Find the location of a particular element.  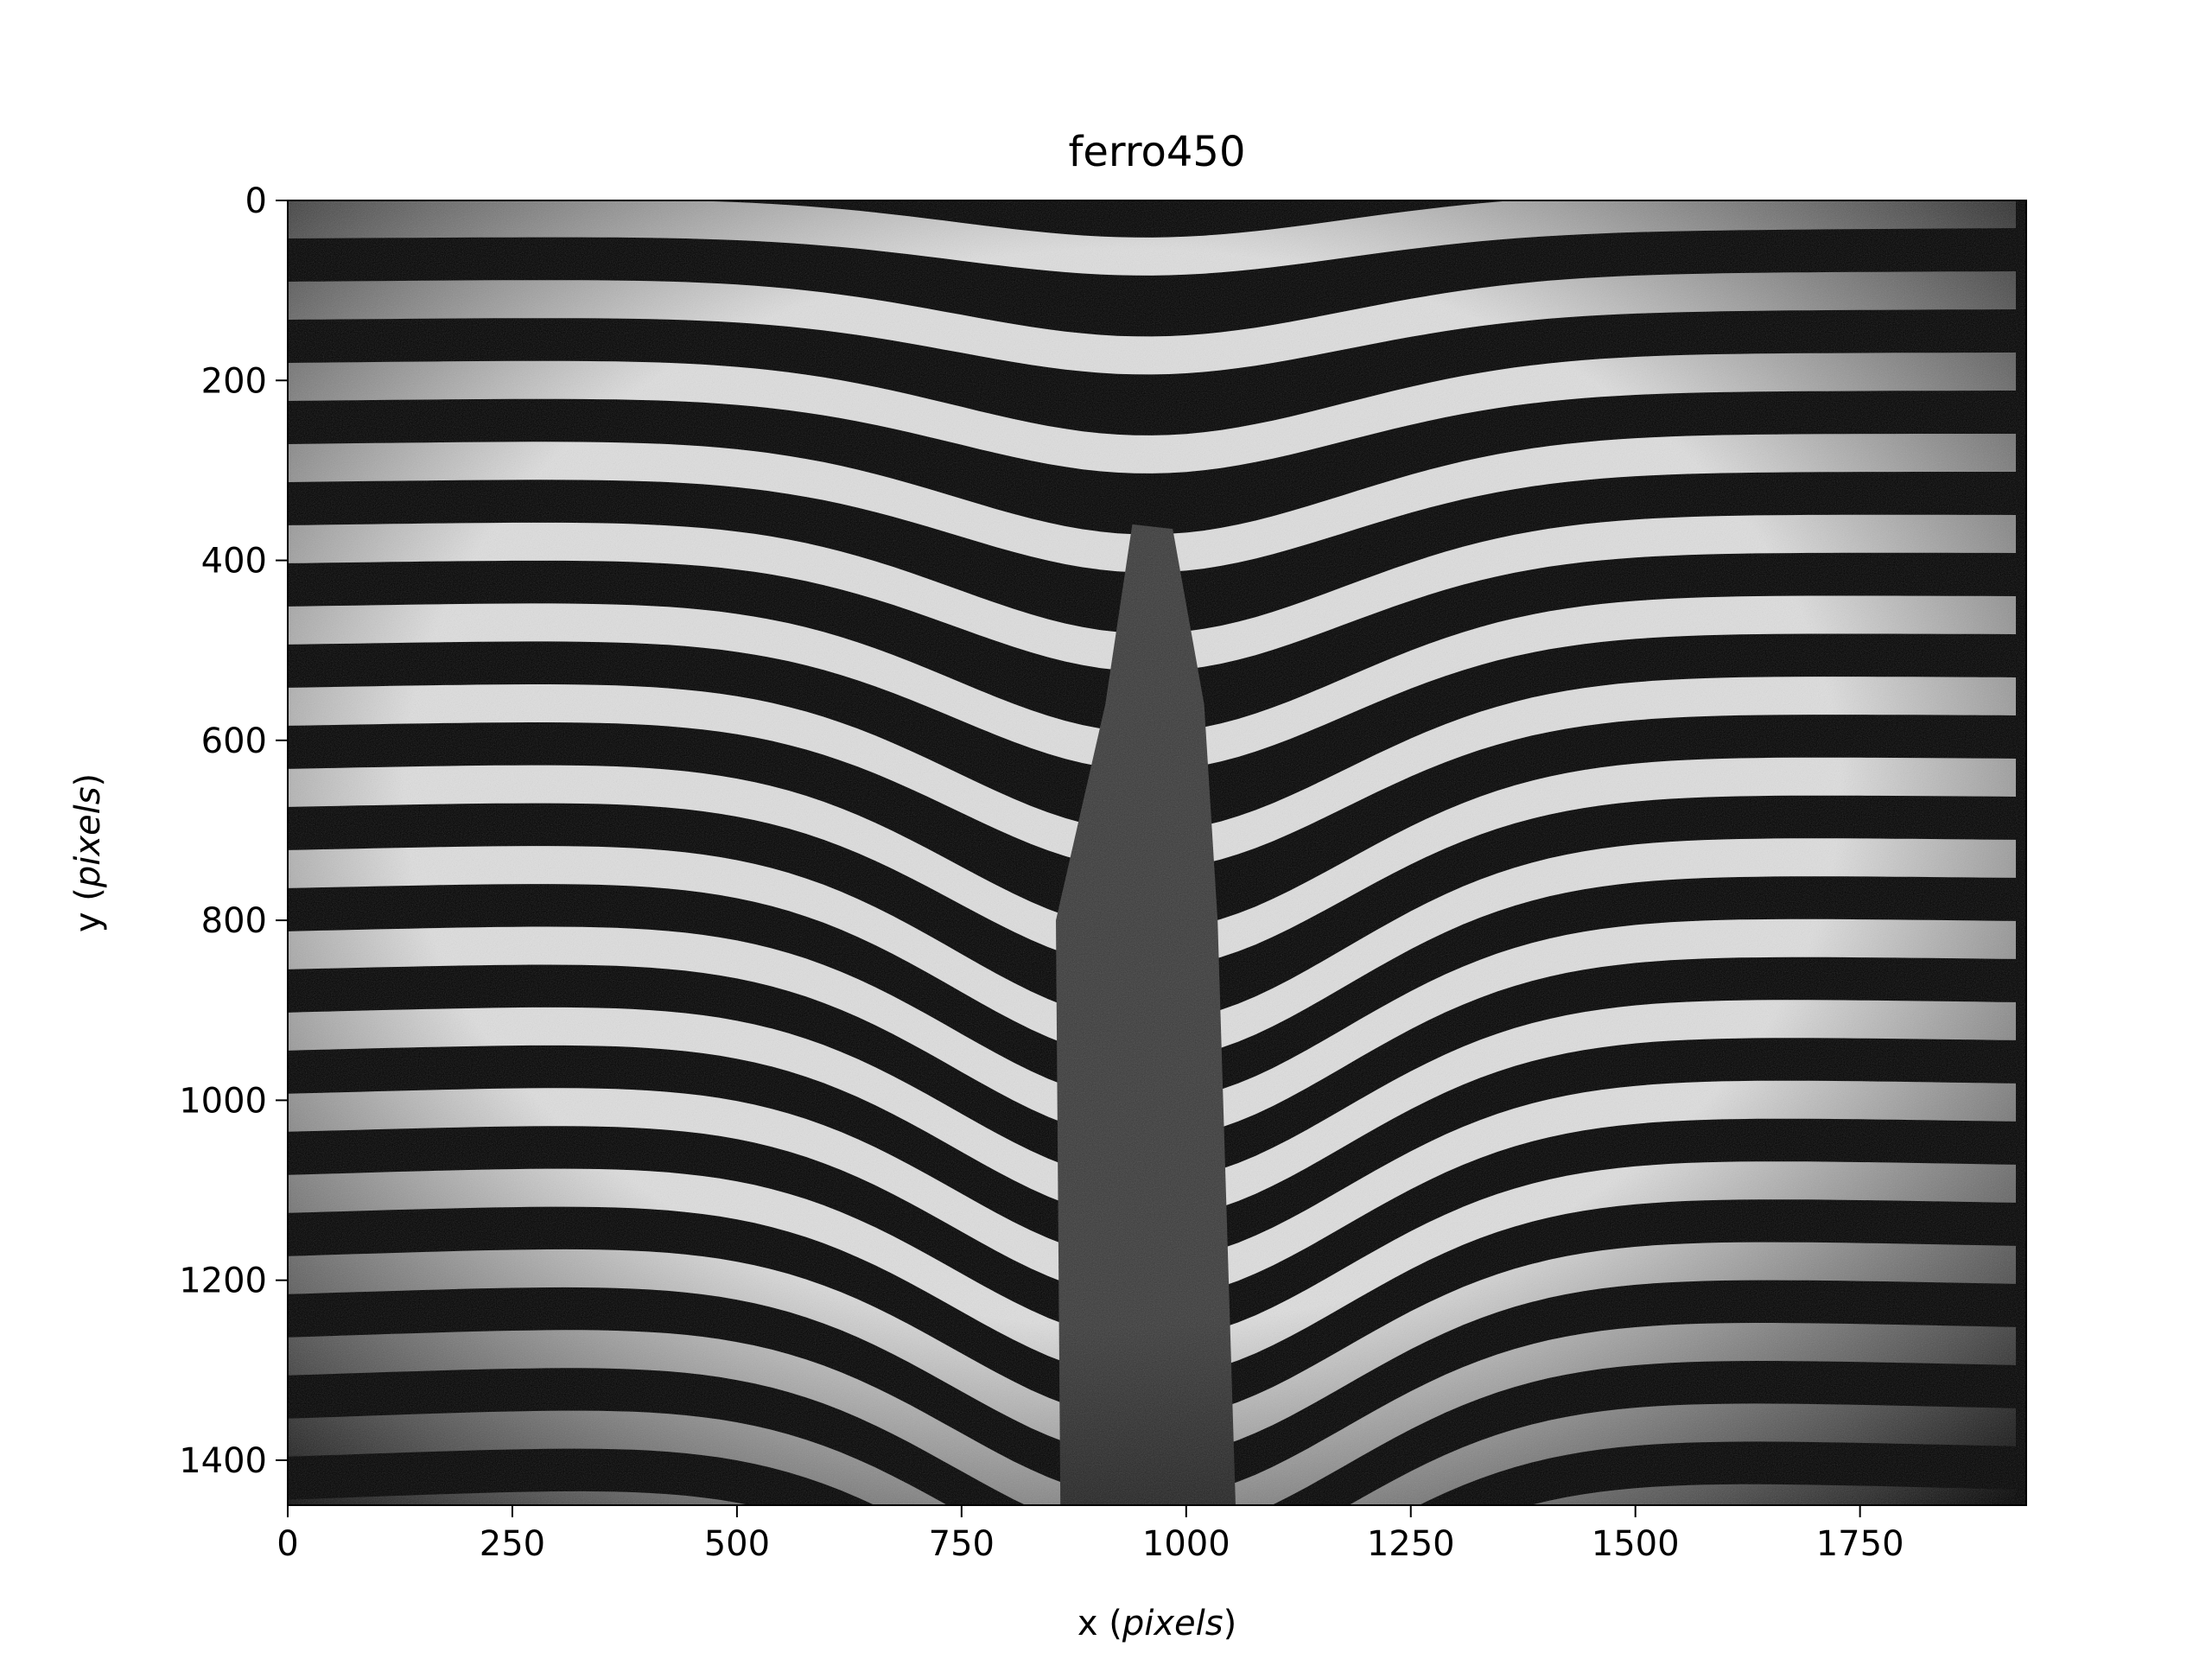

x-tick-label: 1000 is located at coordinates (1186, 1544).